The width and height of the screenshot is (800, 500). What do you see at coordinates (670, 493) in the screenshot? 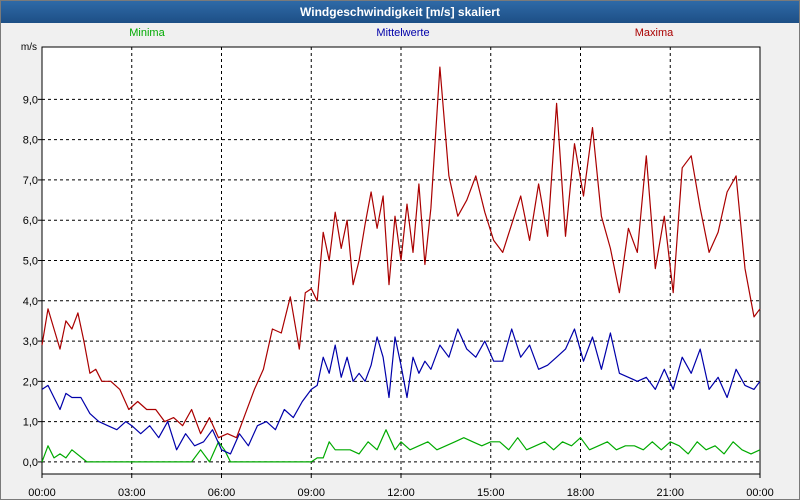
I see `x-tick-time: 21:00` at bounding box center [670, 493].